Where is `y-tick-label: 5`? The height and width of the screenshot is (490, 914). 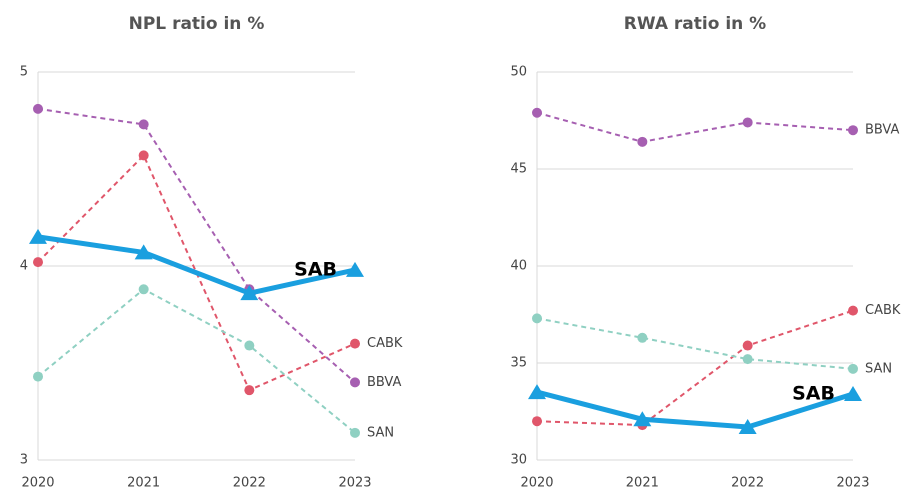
y-tick-label: 5 is located at coordinates (24, 72).